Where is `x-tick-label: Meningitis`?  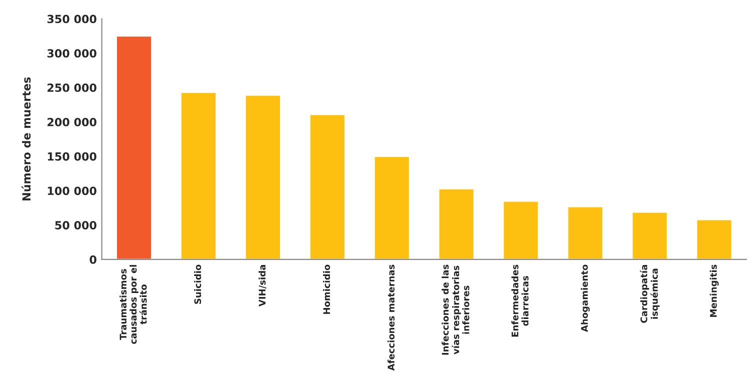
x-tick-label: Meningitis is located at coordinates (714, 290).